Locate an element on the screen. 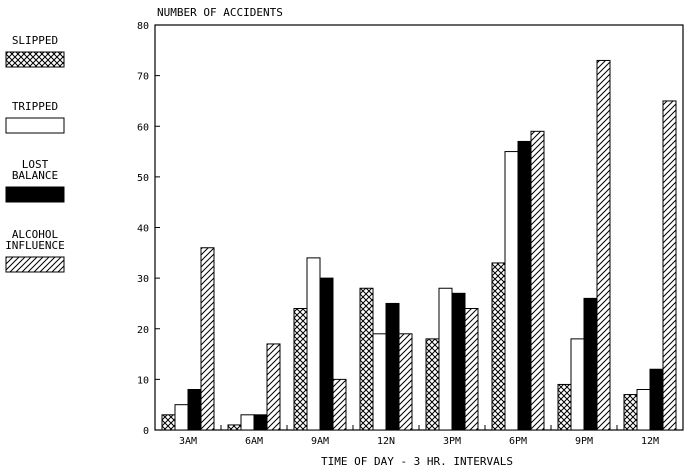 Image resolution: width=692 pixels, height=472 pixels. x-tick-label: 9AM is located at coordinates (320, 441).